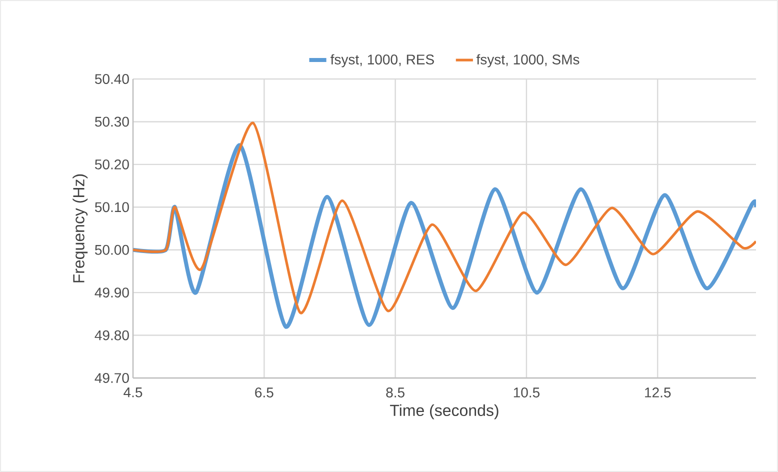  Describe the element at coordinates (80, 228) in the screenshot. I see `y-axis-title: Frequency (Hz)` at that location.